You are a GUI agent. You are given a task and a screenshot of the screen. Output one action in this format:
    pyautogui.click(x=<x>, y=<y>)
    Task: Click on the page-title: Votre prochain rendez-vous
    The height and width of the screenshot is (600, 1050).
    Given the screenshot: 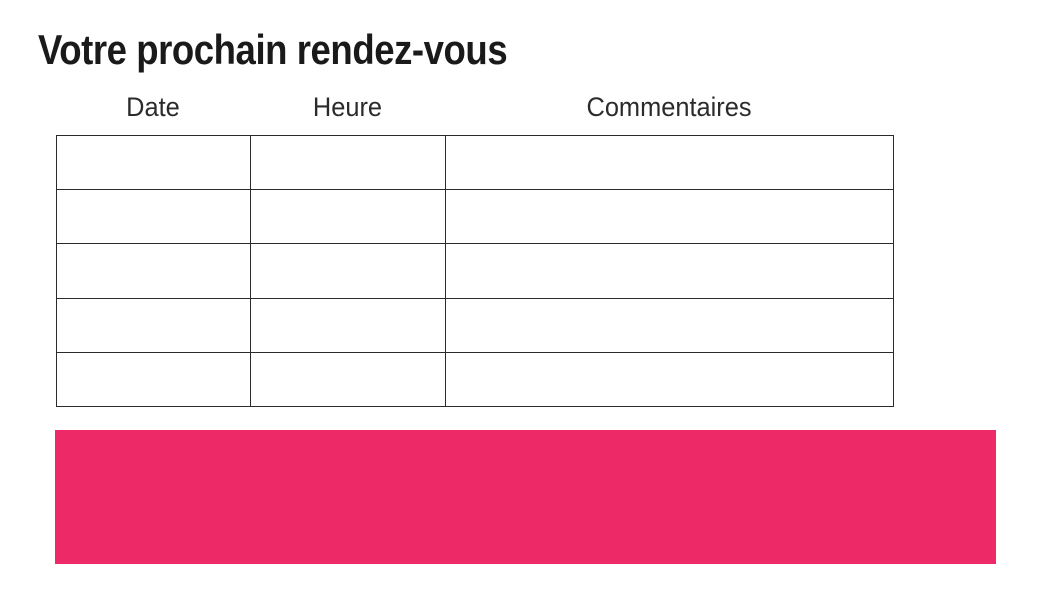 What is the action you would take?
    pyautogui.click(x=273, y=49)
    